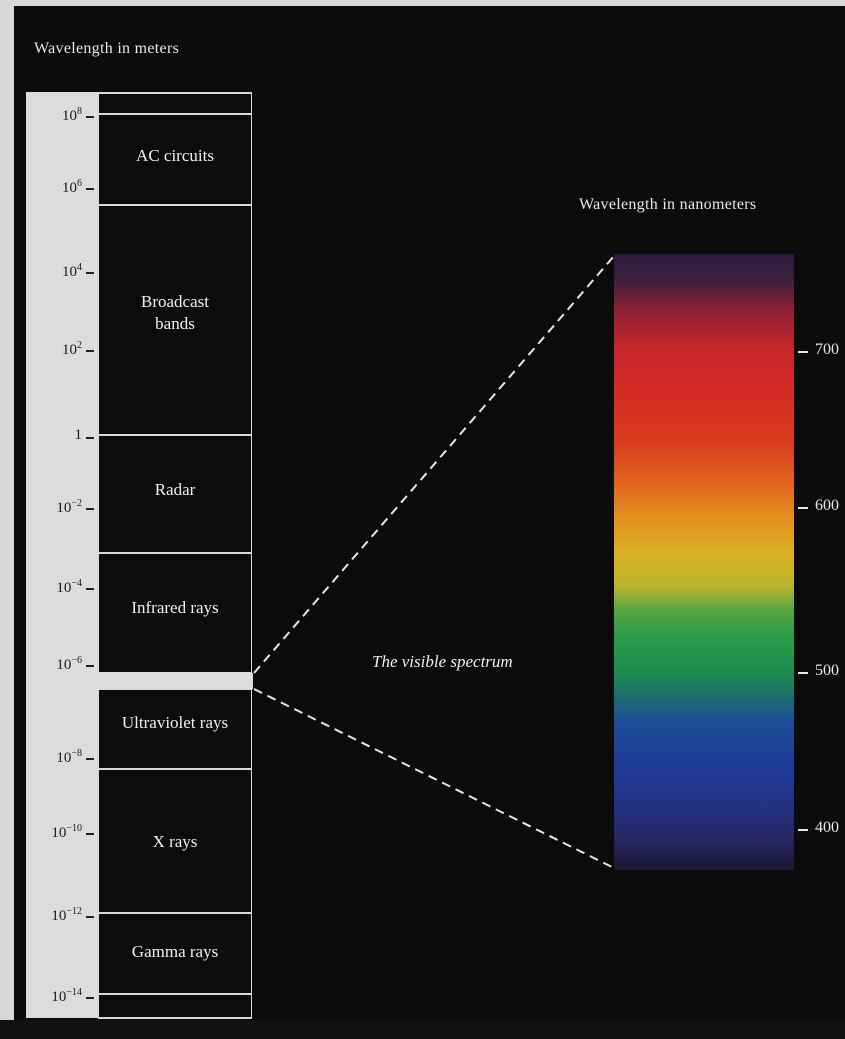  I want to click on nm-tick-400: 400, so click(827, 827).